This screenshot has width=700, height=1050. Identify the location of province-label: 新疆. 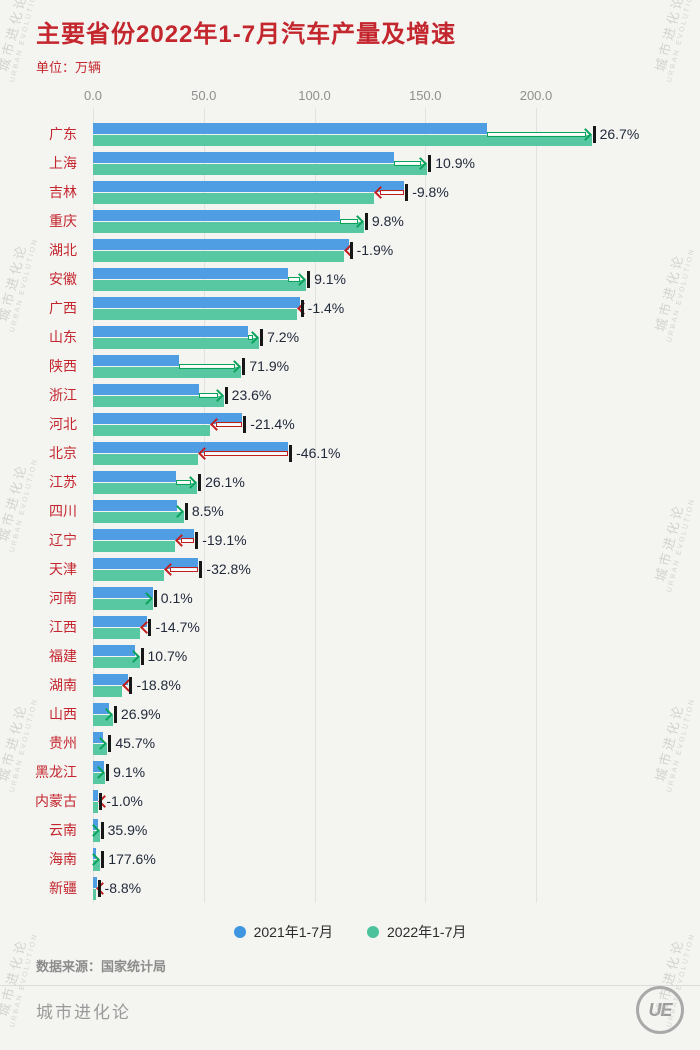
(63, 888).